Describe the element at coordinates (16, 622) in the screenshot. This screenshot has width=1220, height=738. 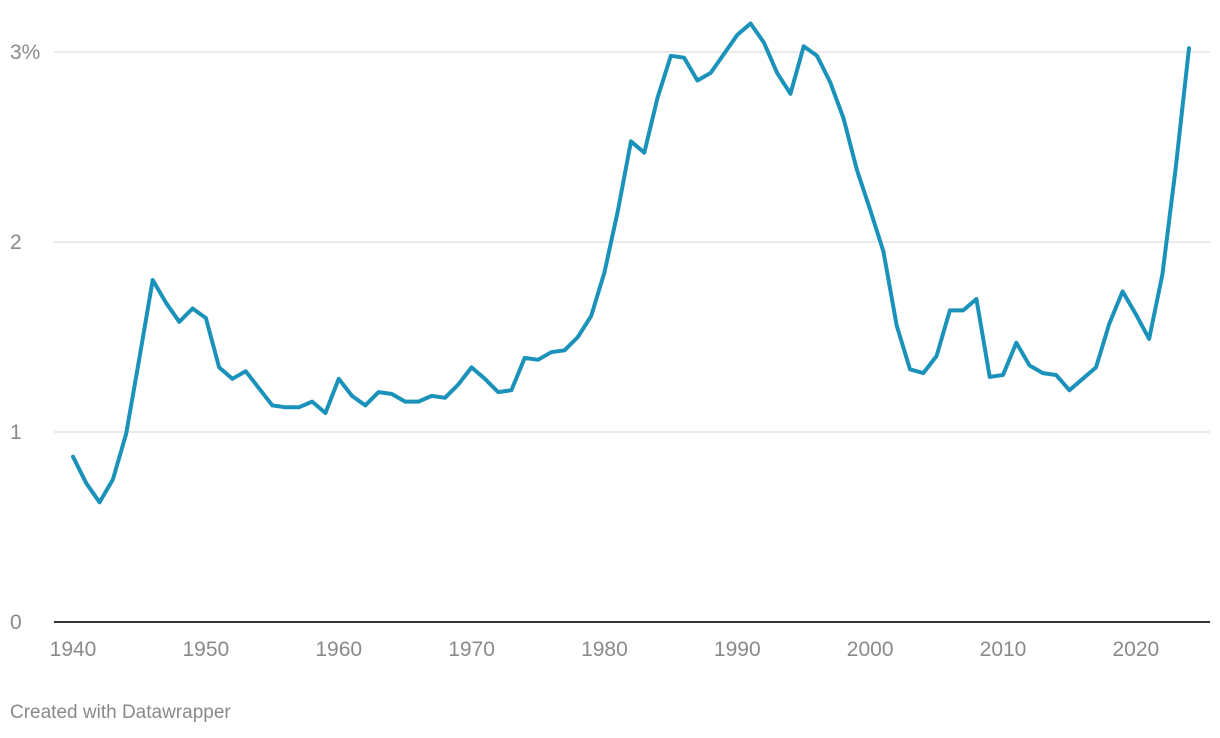
I see `y-tick-label: 0` at that location.